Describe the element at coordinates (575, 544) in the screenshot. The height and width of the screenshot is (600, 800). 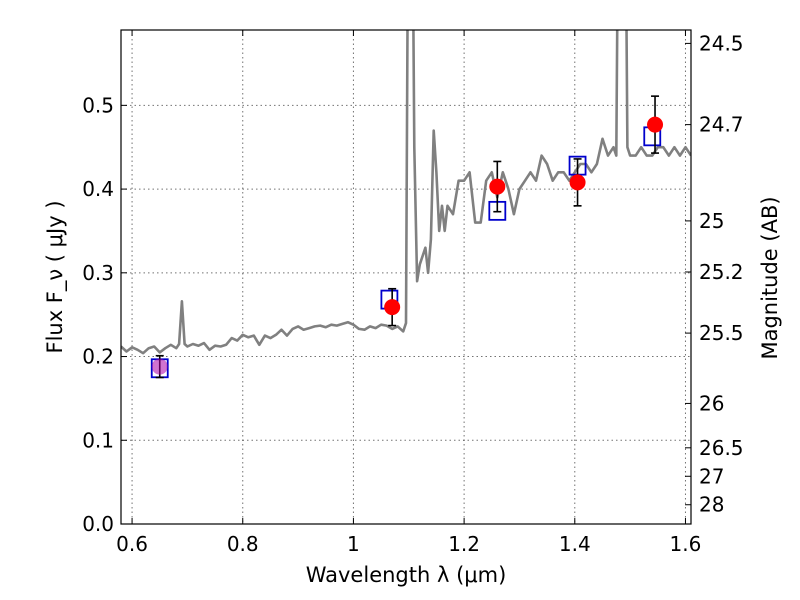
I see `x-tick-label: 1.4` at that location.